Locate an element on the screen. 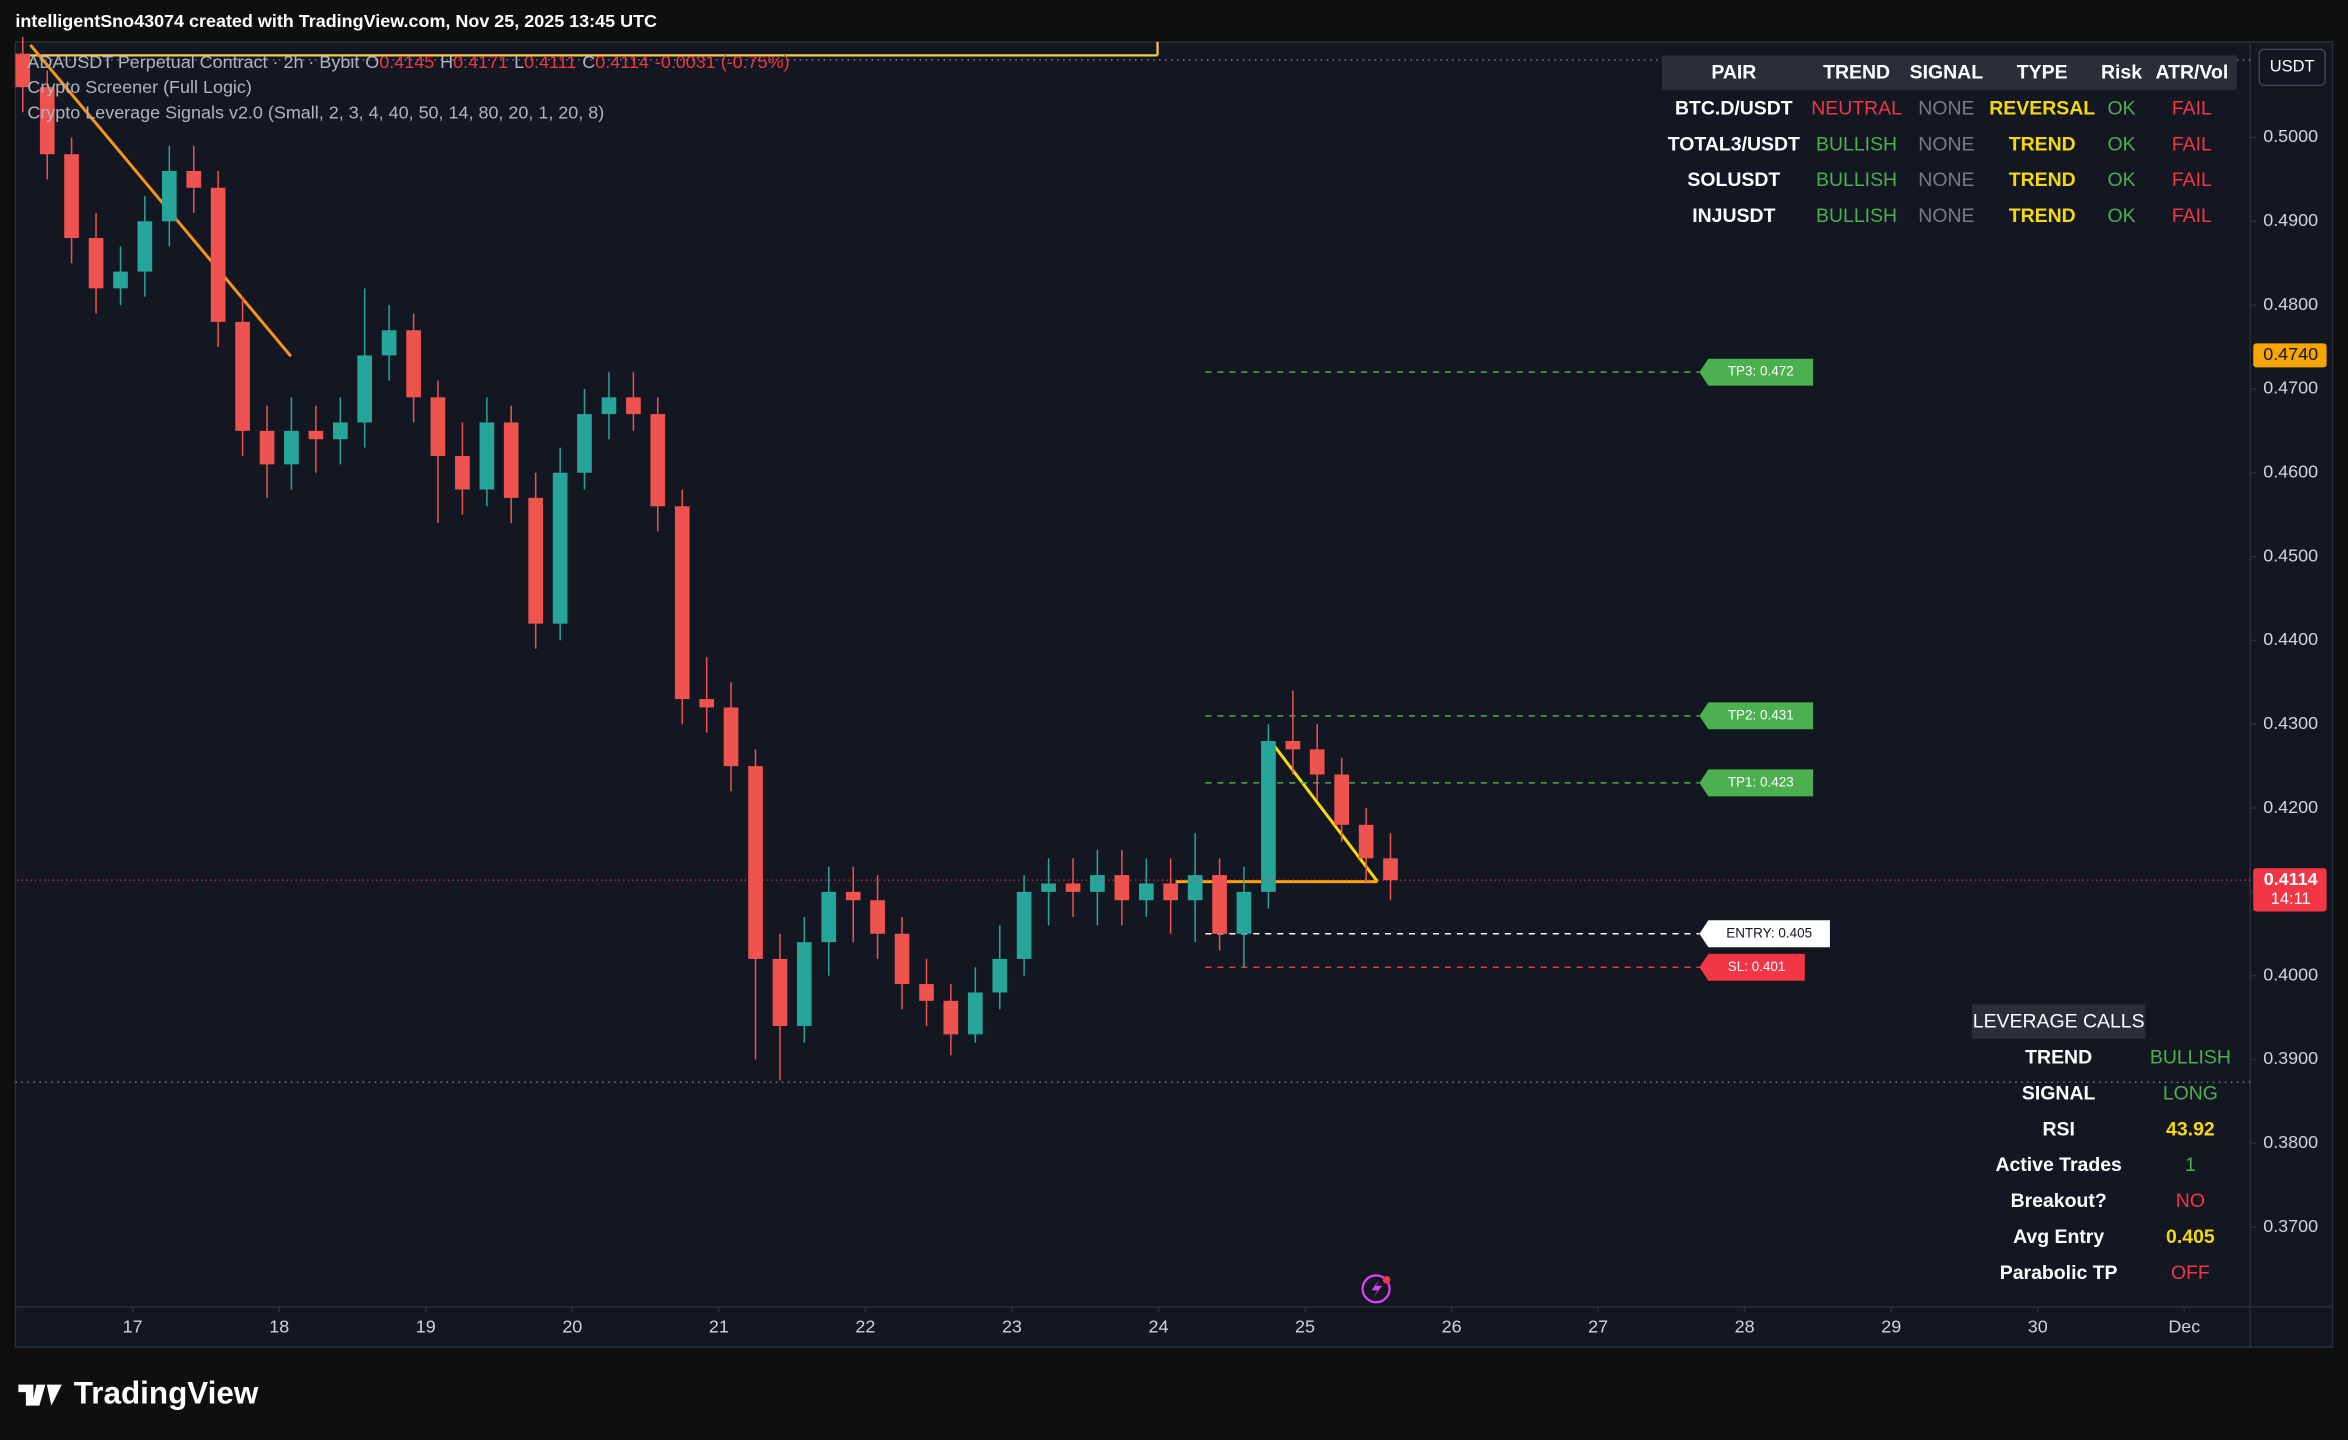 The height and width of the screenshot is (1440, 2348). x-tick-label: 17 is located at coordinates (133, 1326).